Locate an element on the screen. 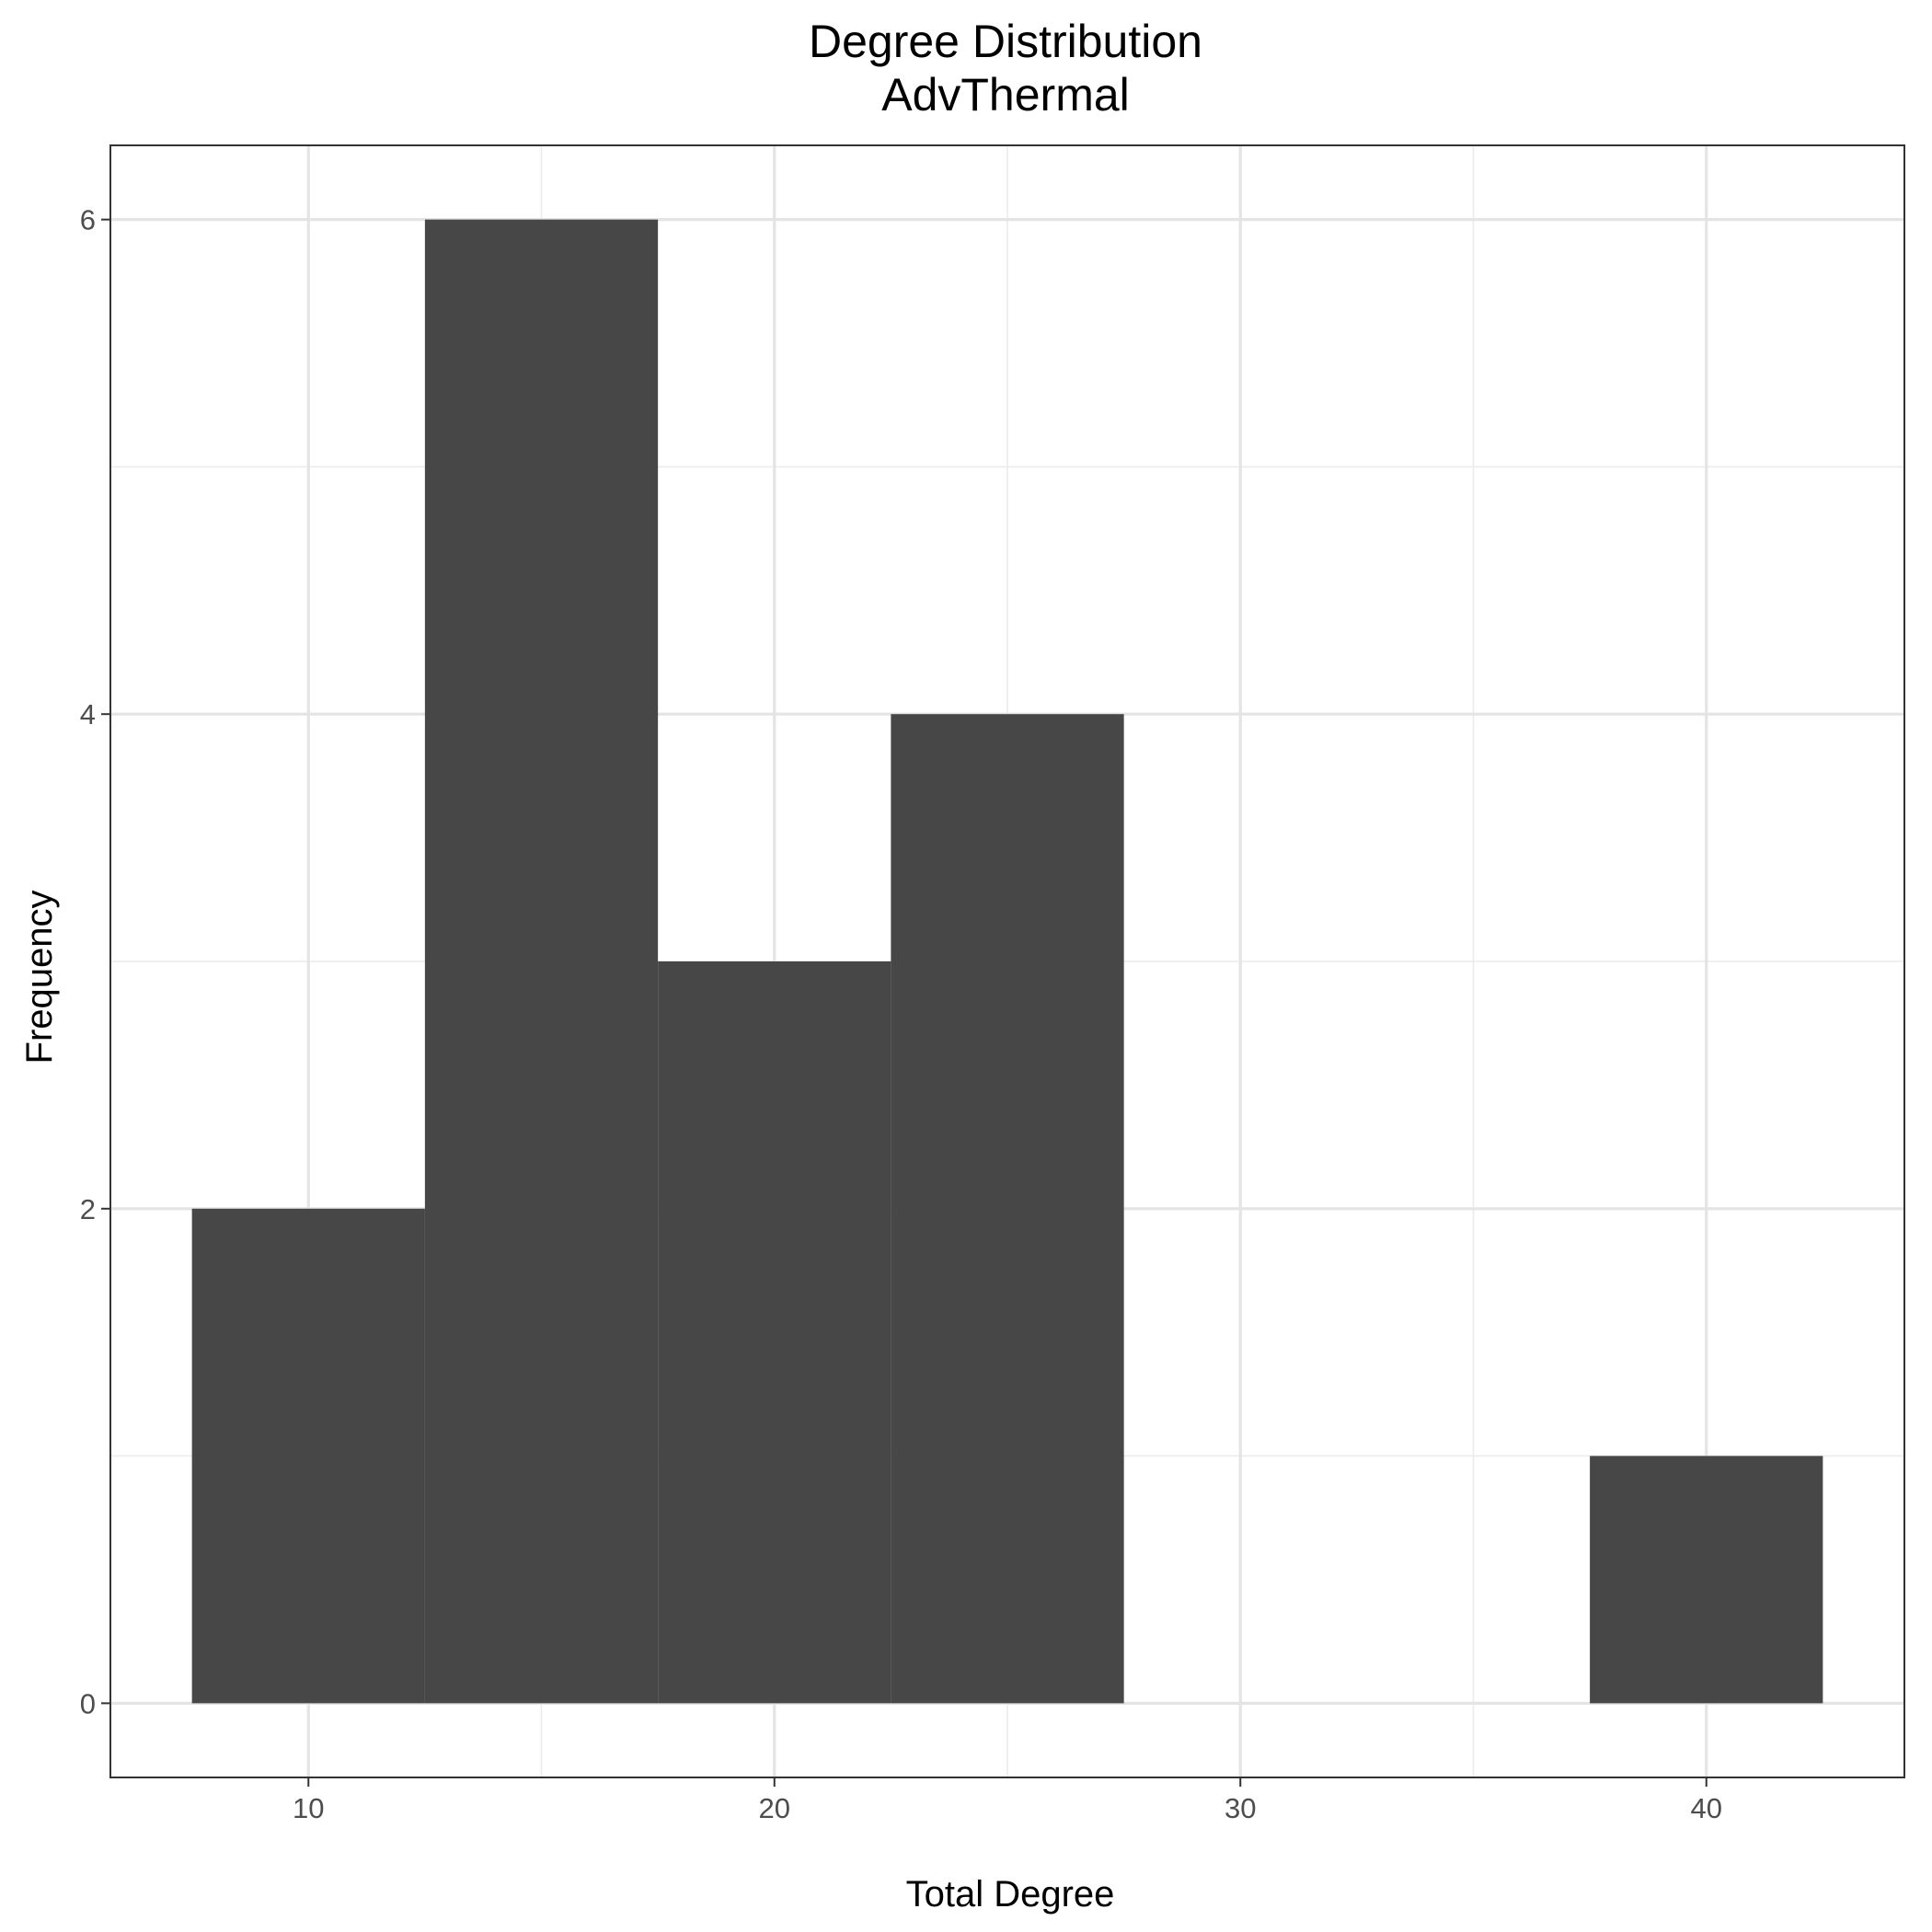 The height and width of the screenshot is (1932, 1932). y-tick-label: 4 is located at coordinates (88, 714).